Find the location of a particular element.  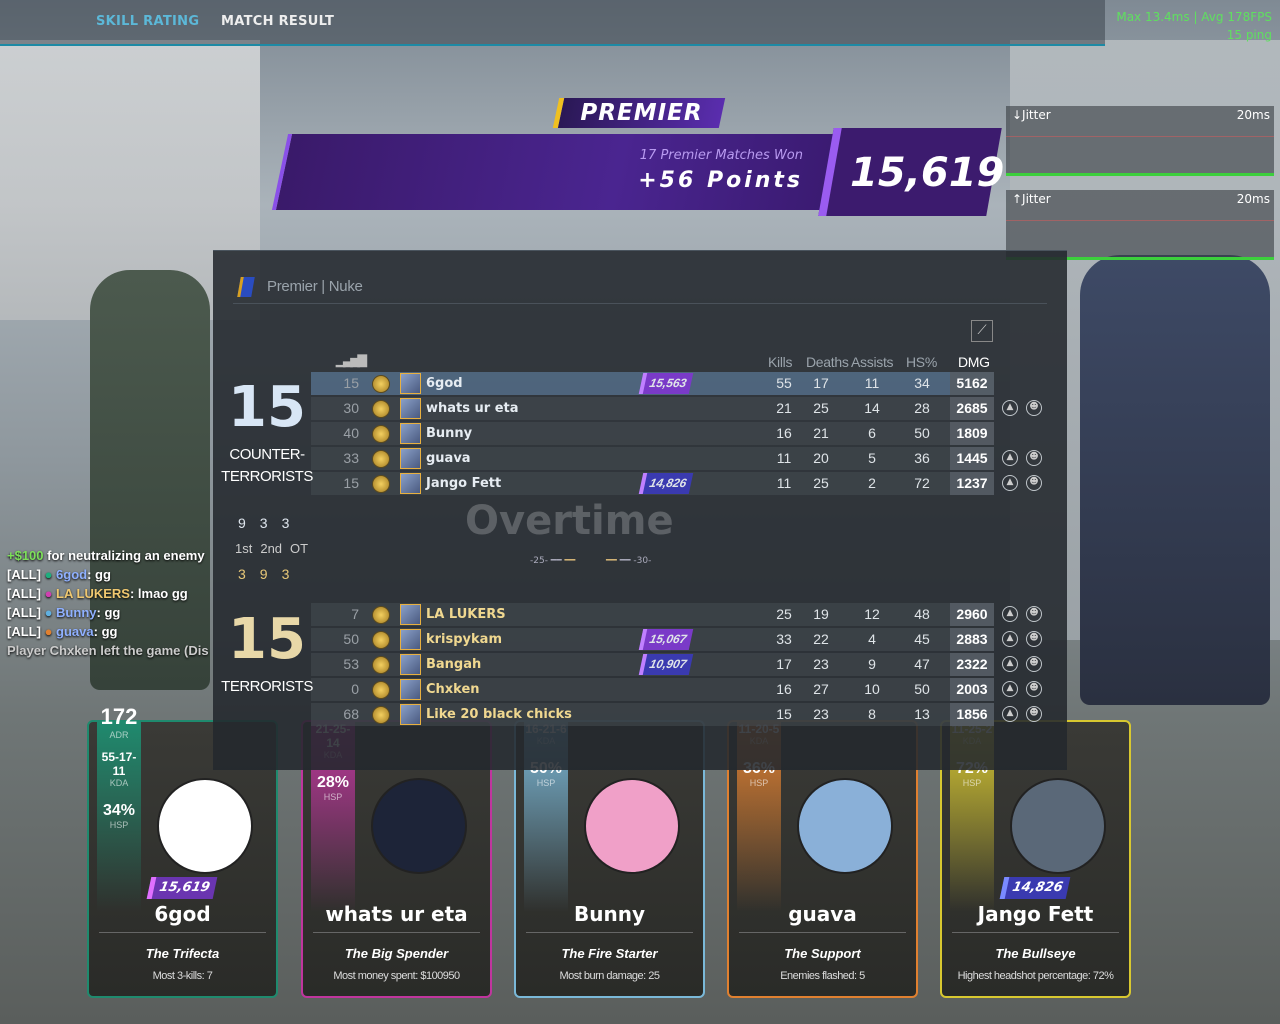

chat-line: [ALL] ● 6god: gg is located at coordinates (59, 574).